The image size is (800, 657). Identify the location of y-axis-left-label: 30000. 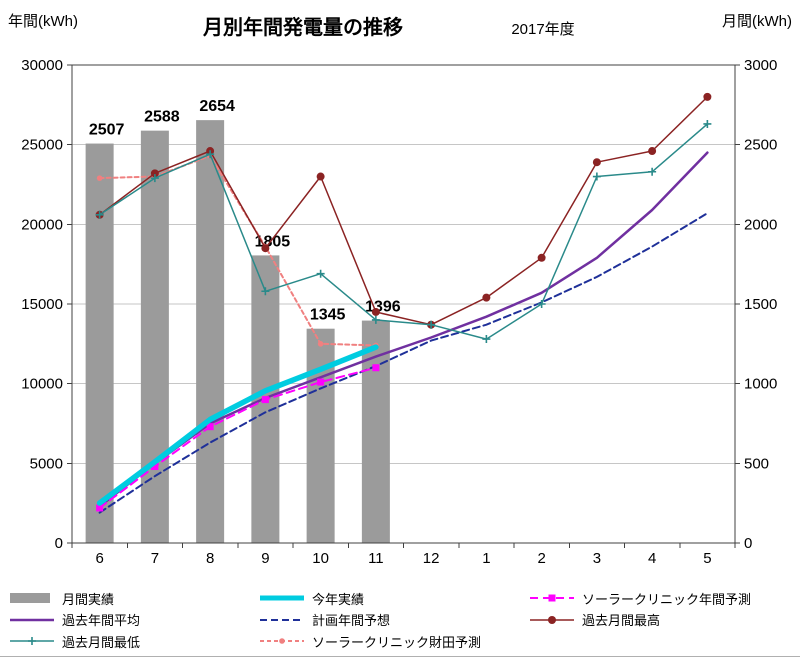
(42, 65).